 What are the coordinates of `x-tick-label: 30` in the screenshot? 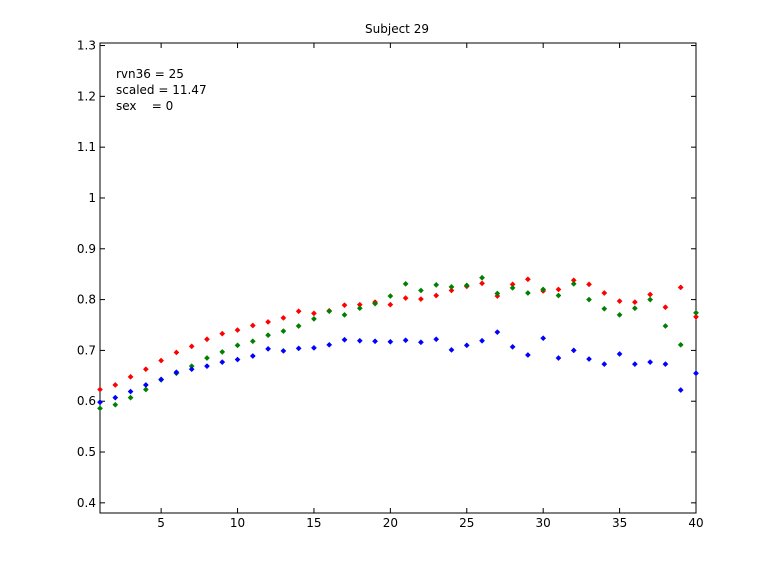 It's located at (543, 523).